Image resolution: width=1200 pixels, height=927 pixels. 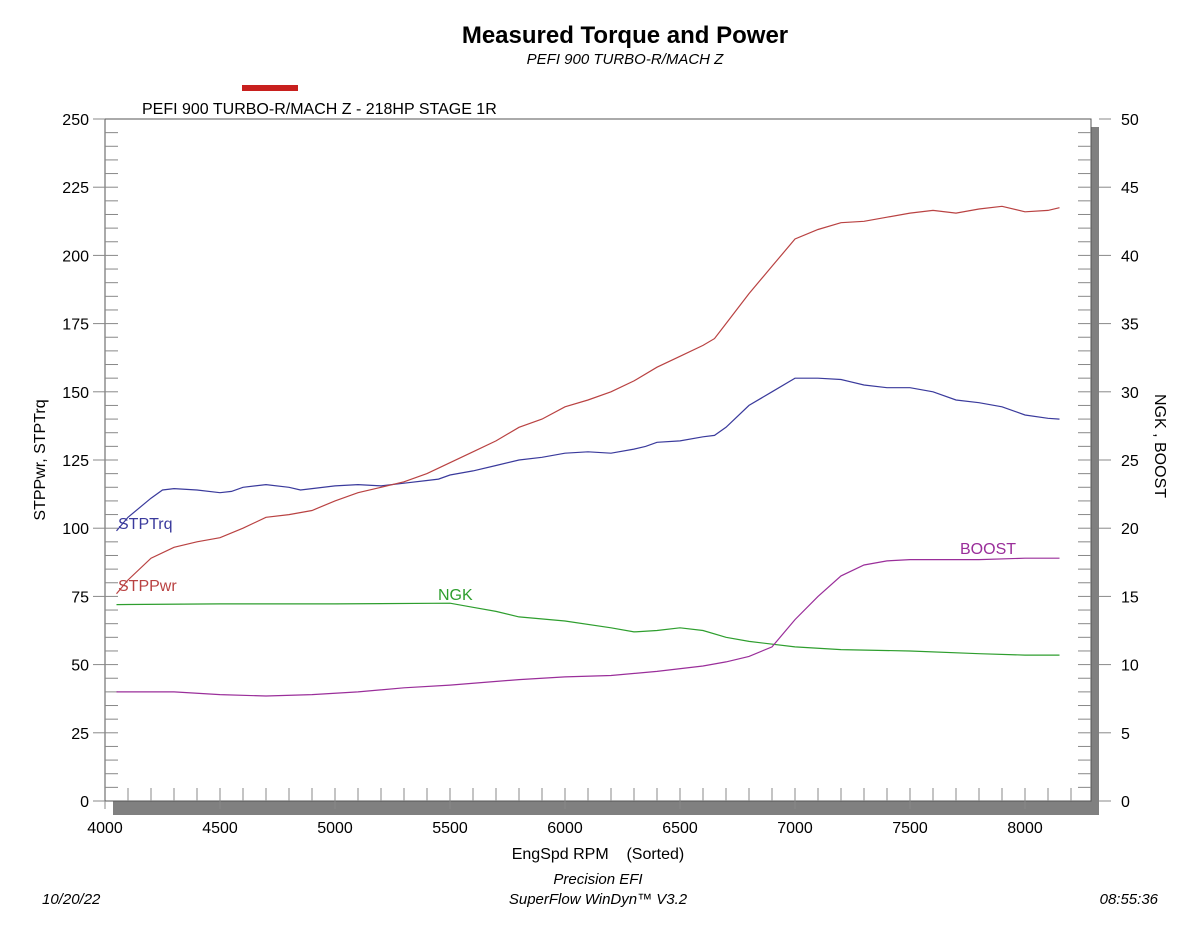 I want to click on series-label-boost: BOOST, so click(x=988, y=549).